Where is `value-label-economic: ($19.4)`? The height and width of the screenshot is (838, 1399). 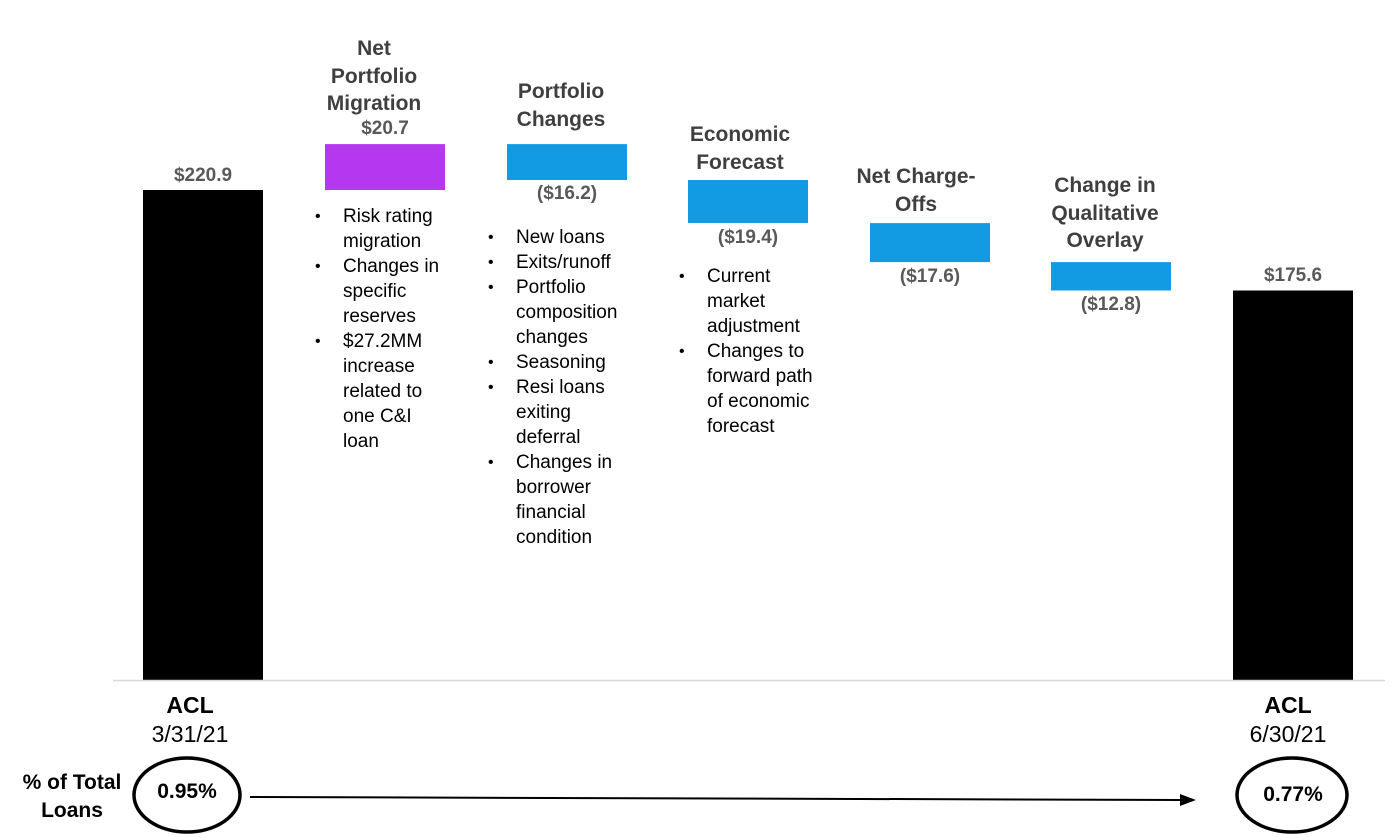
value-label-economic: ($19.4) is located at coordinates (748, 237).